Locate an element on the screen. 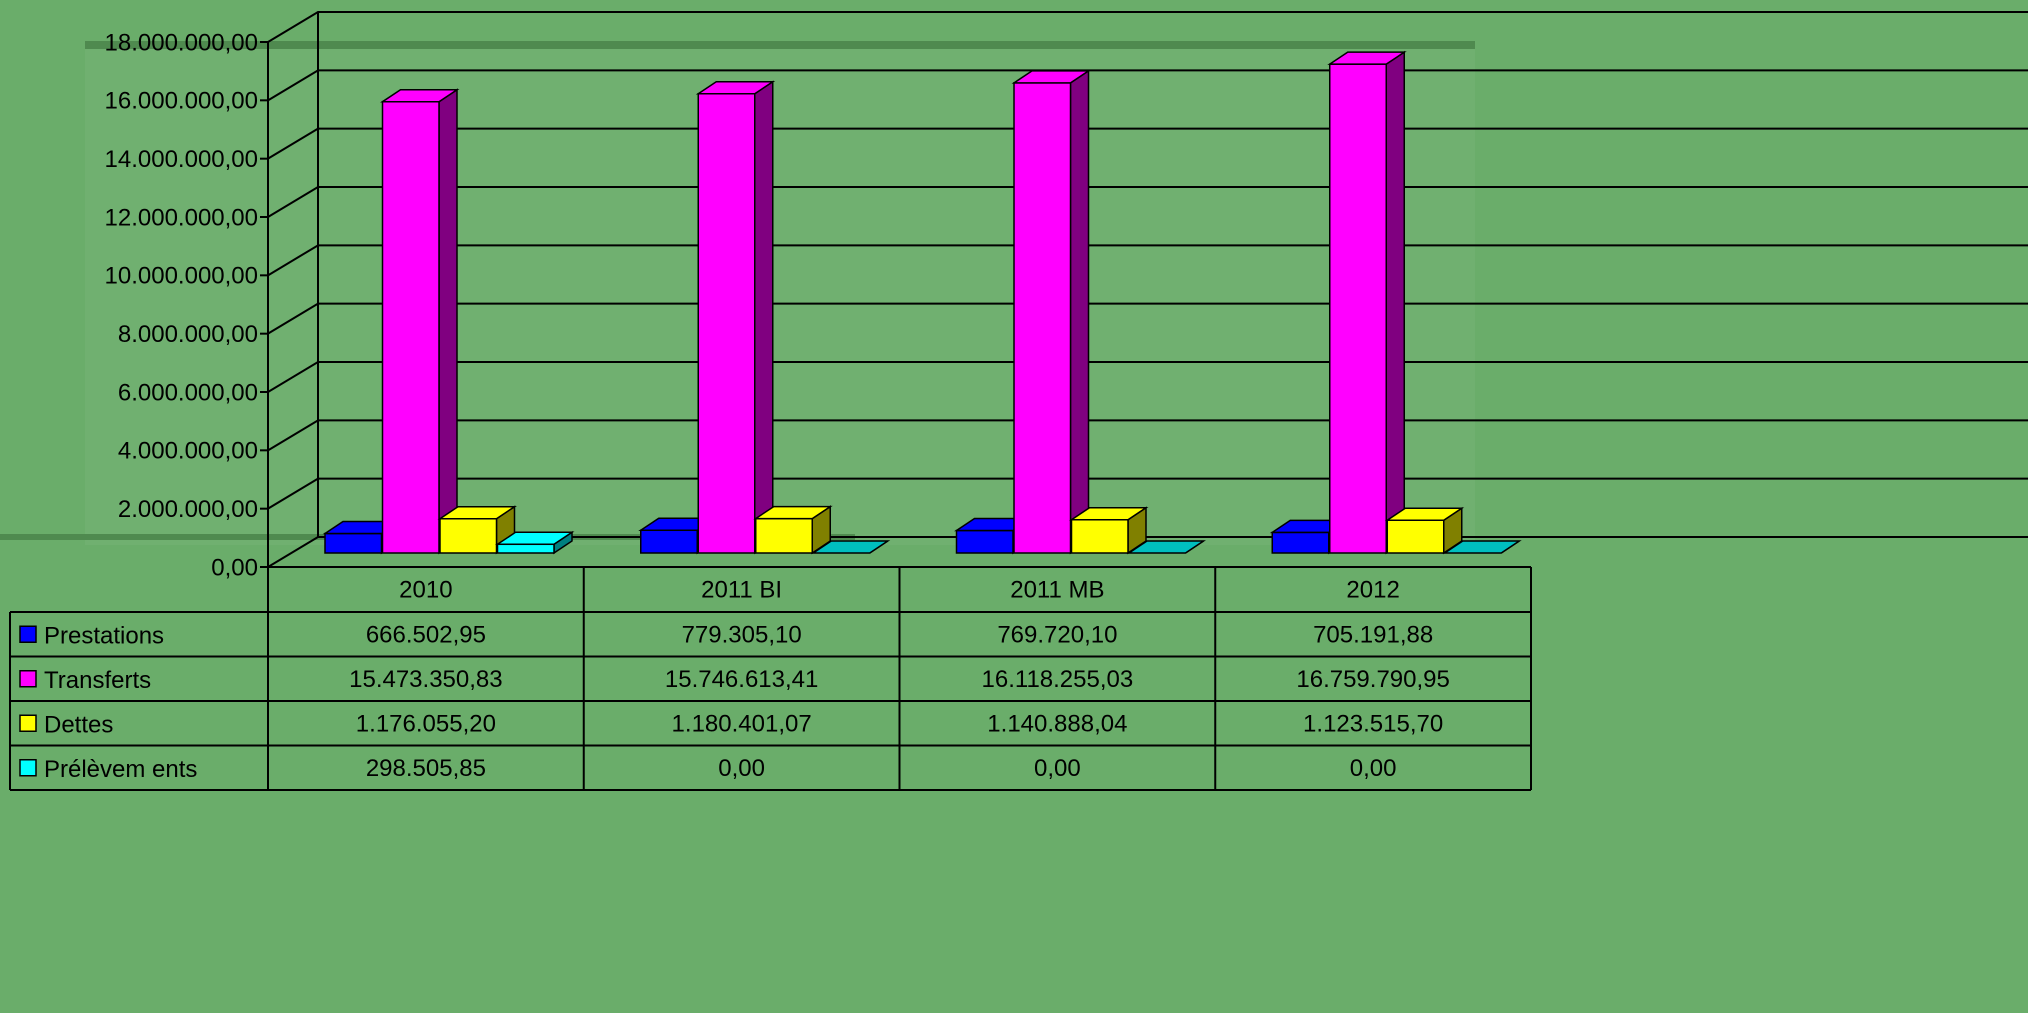  y-tick-label: 16.000.000,00 is located at coordinates (181, 101).